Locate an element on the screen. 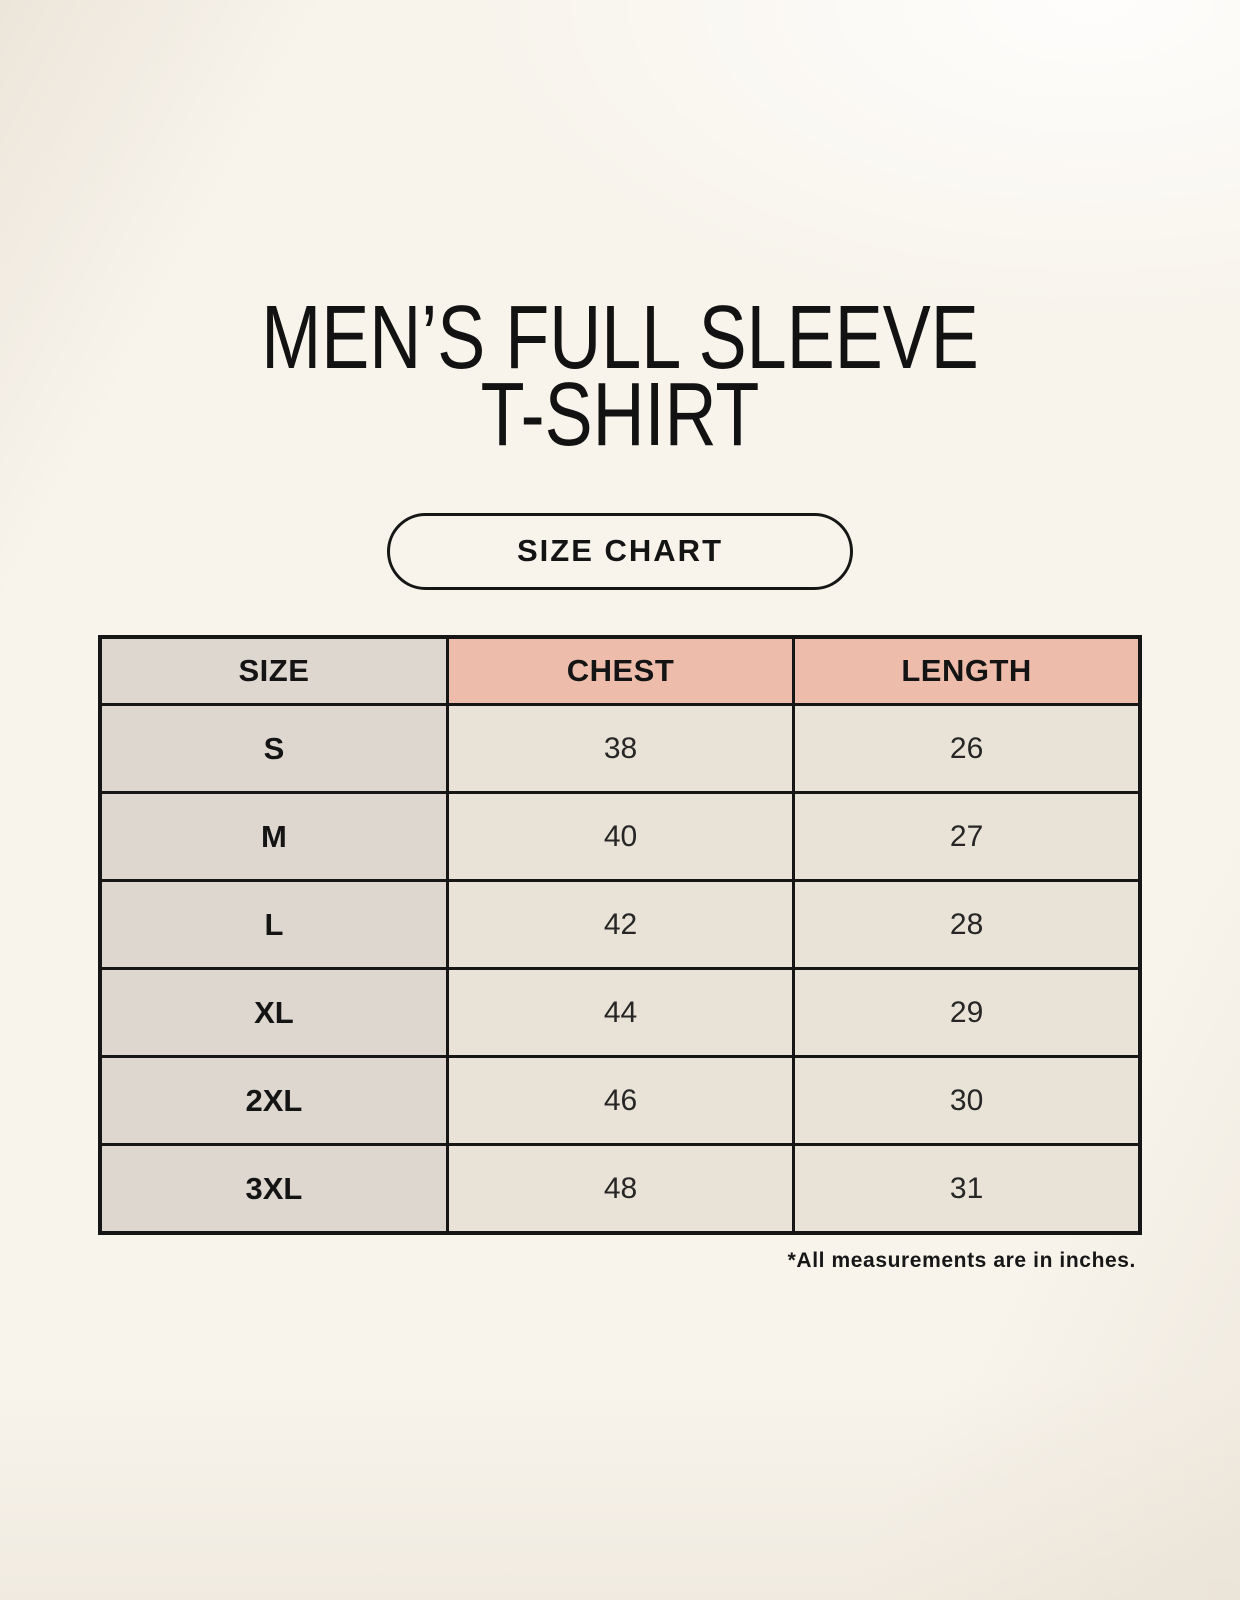  table-header-row: SIZE CHEST LENGTH is located at coordinates (620, 671).